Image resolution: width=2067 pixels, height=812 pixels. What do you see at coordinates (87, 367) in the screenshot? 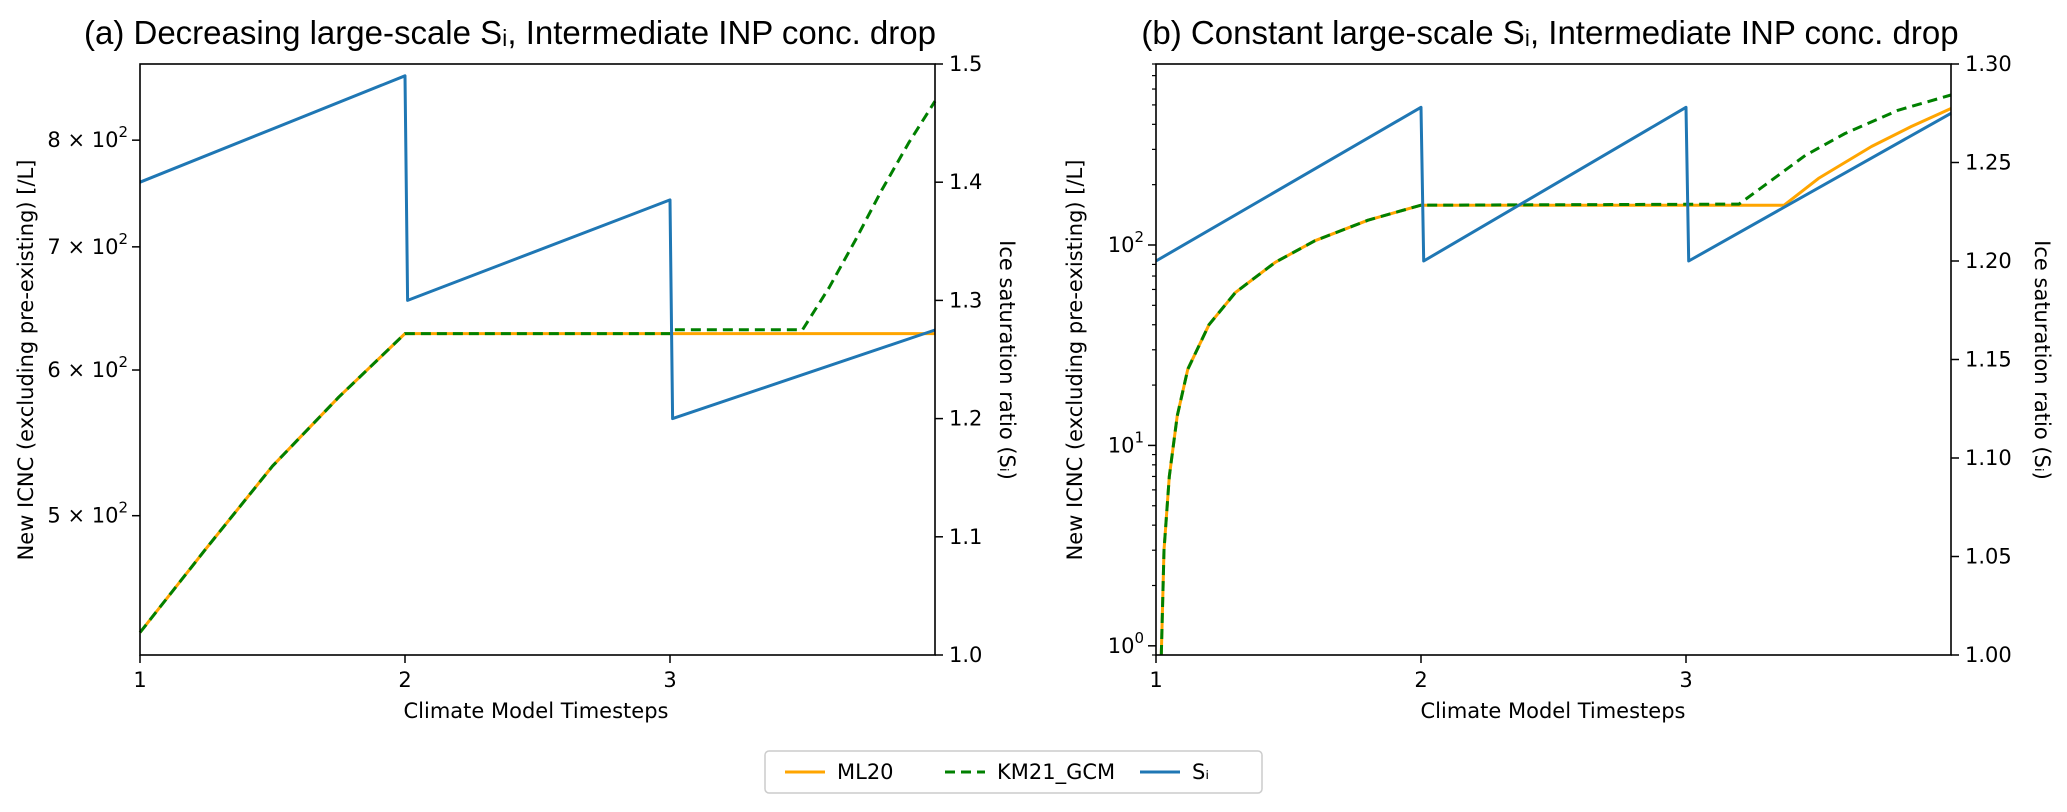
I see `panel-a-y-tick-label: 6 × 10²` at bounding box center [87, 367].